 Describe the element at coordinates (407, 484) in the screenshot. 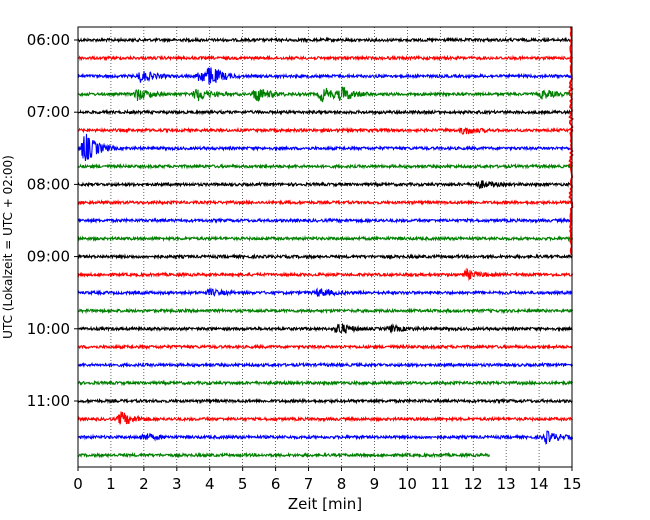

I see `x-tick-label: 10` at that location.